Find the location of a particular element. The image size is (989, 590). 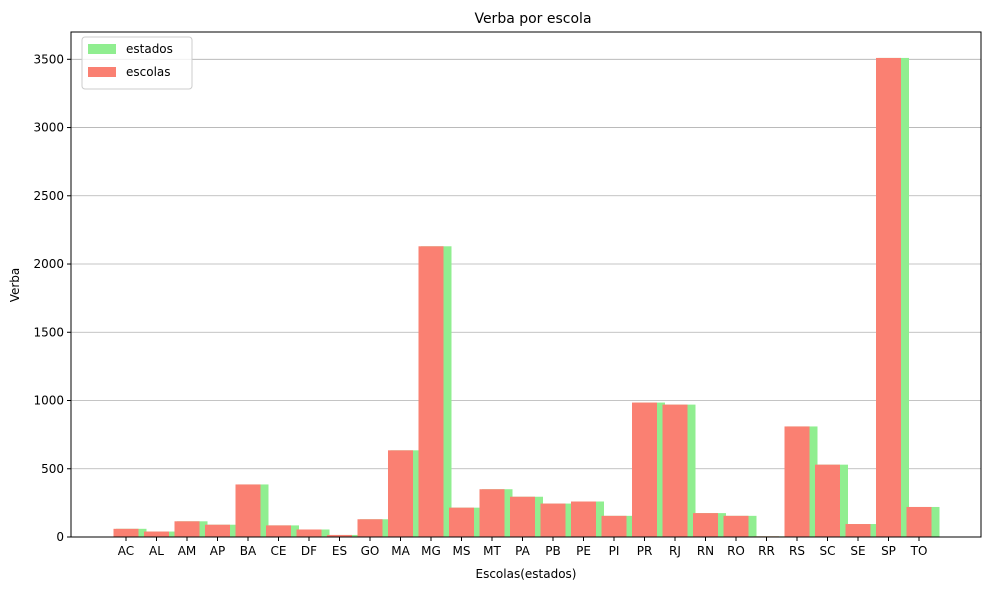

x-tick-label: MT is located at coordinates (492, 551).